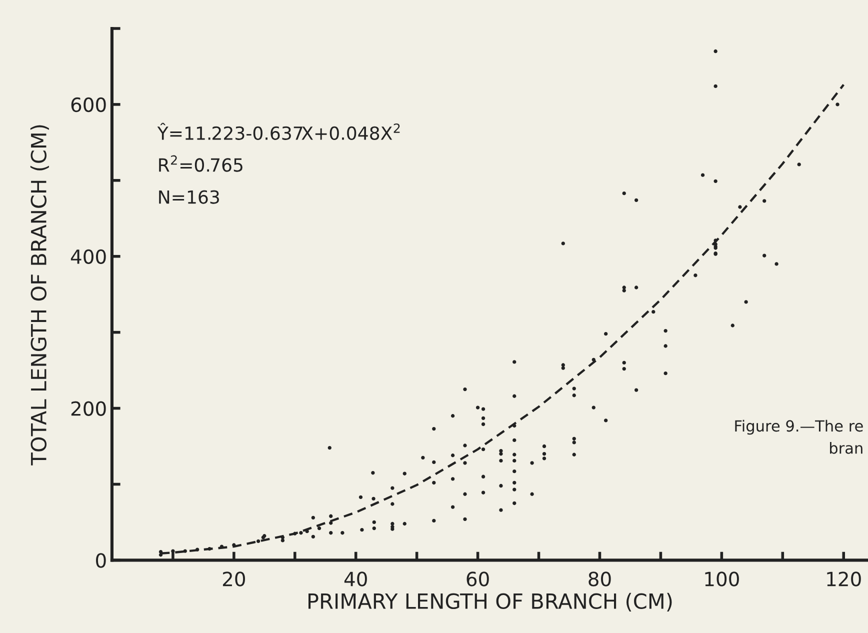 The height and width of the screenshot is (633, 868). I want to click on y-tick-label: 400, so click(88, 256).